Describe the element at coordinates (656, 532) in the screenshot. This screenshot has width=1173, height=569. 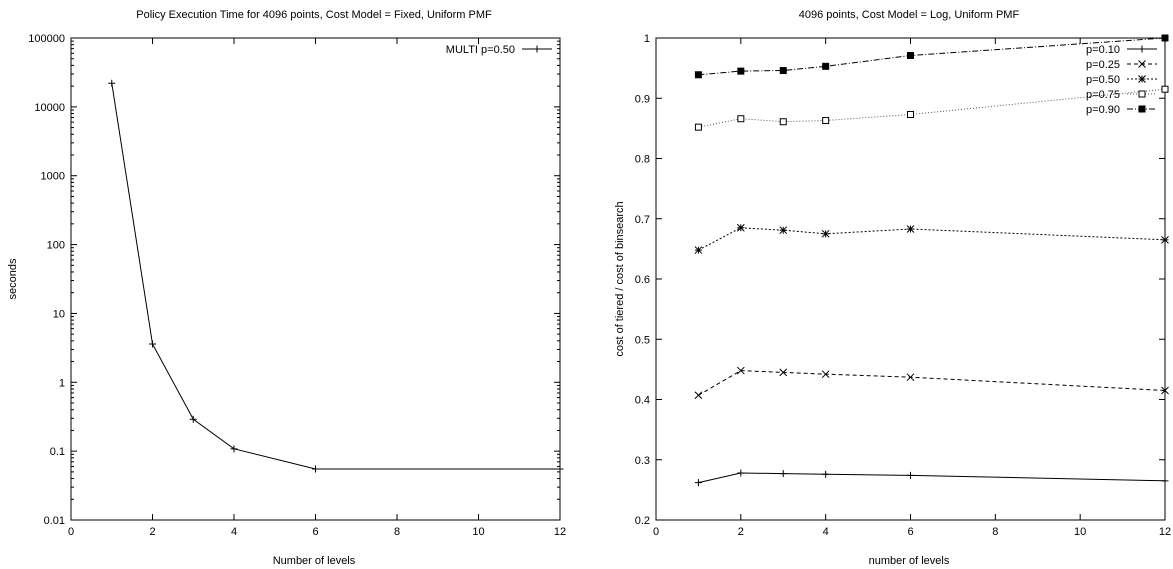
I see `right-x-tick-label: 0` at that location.